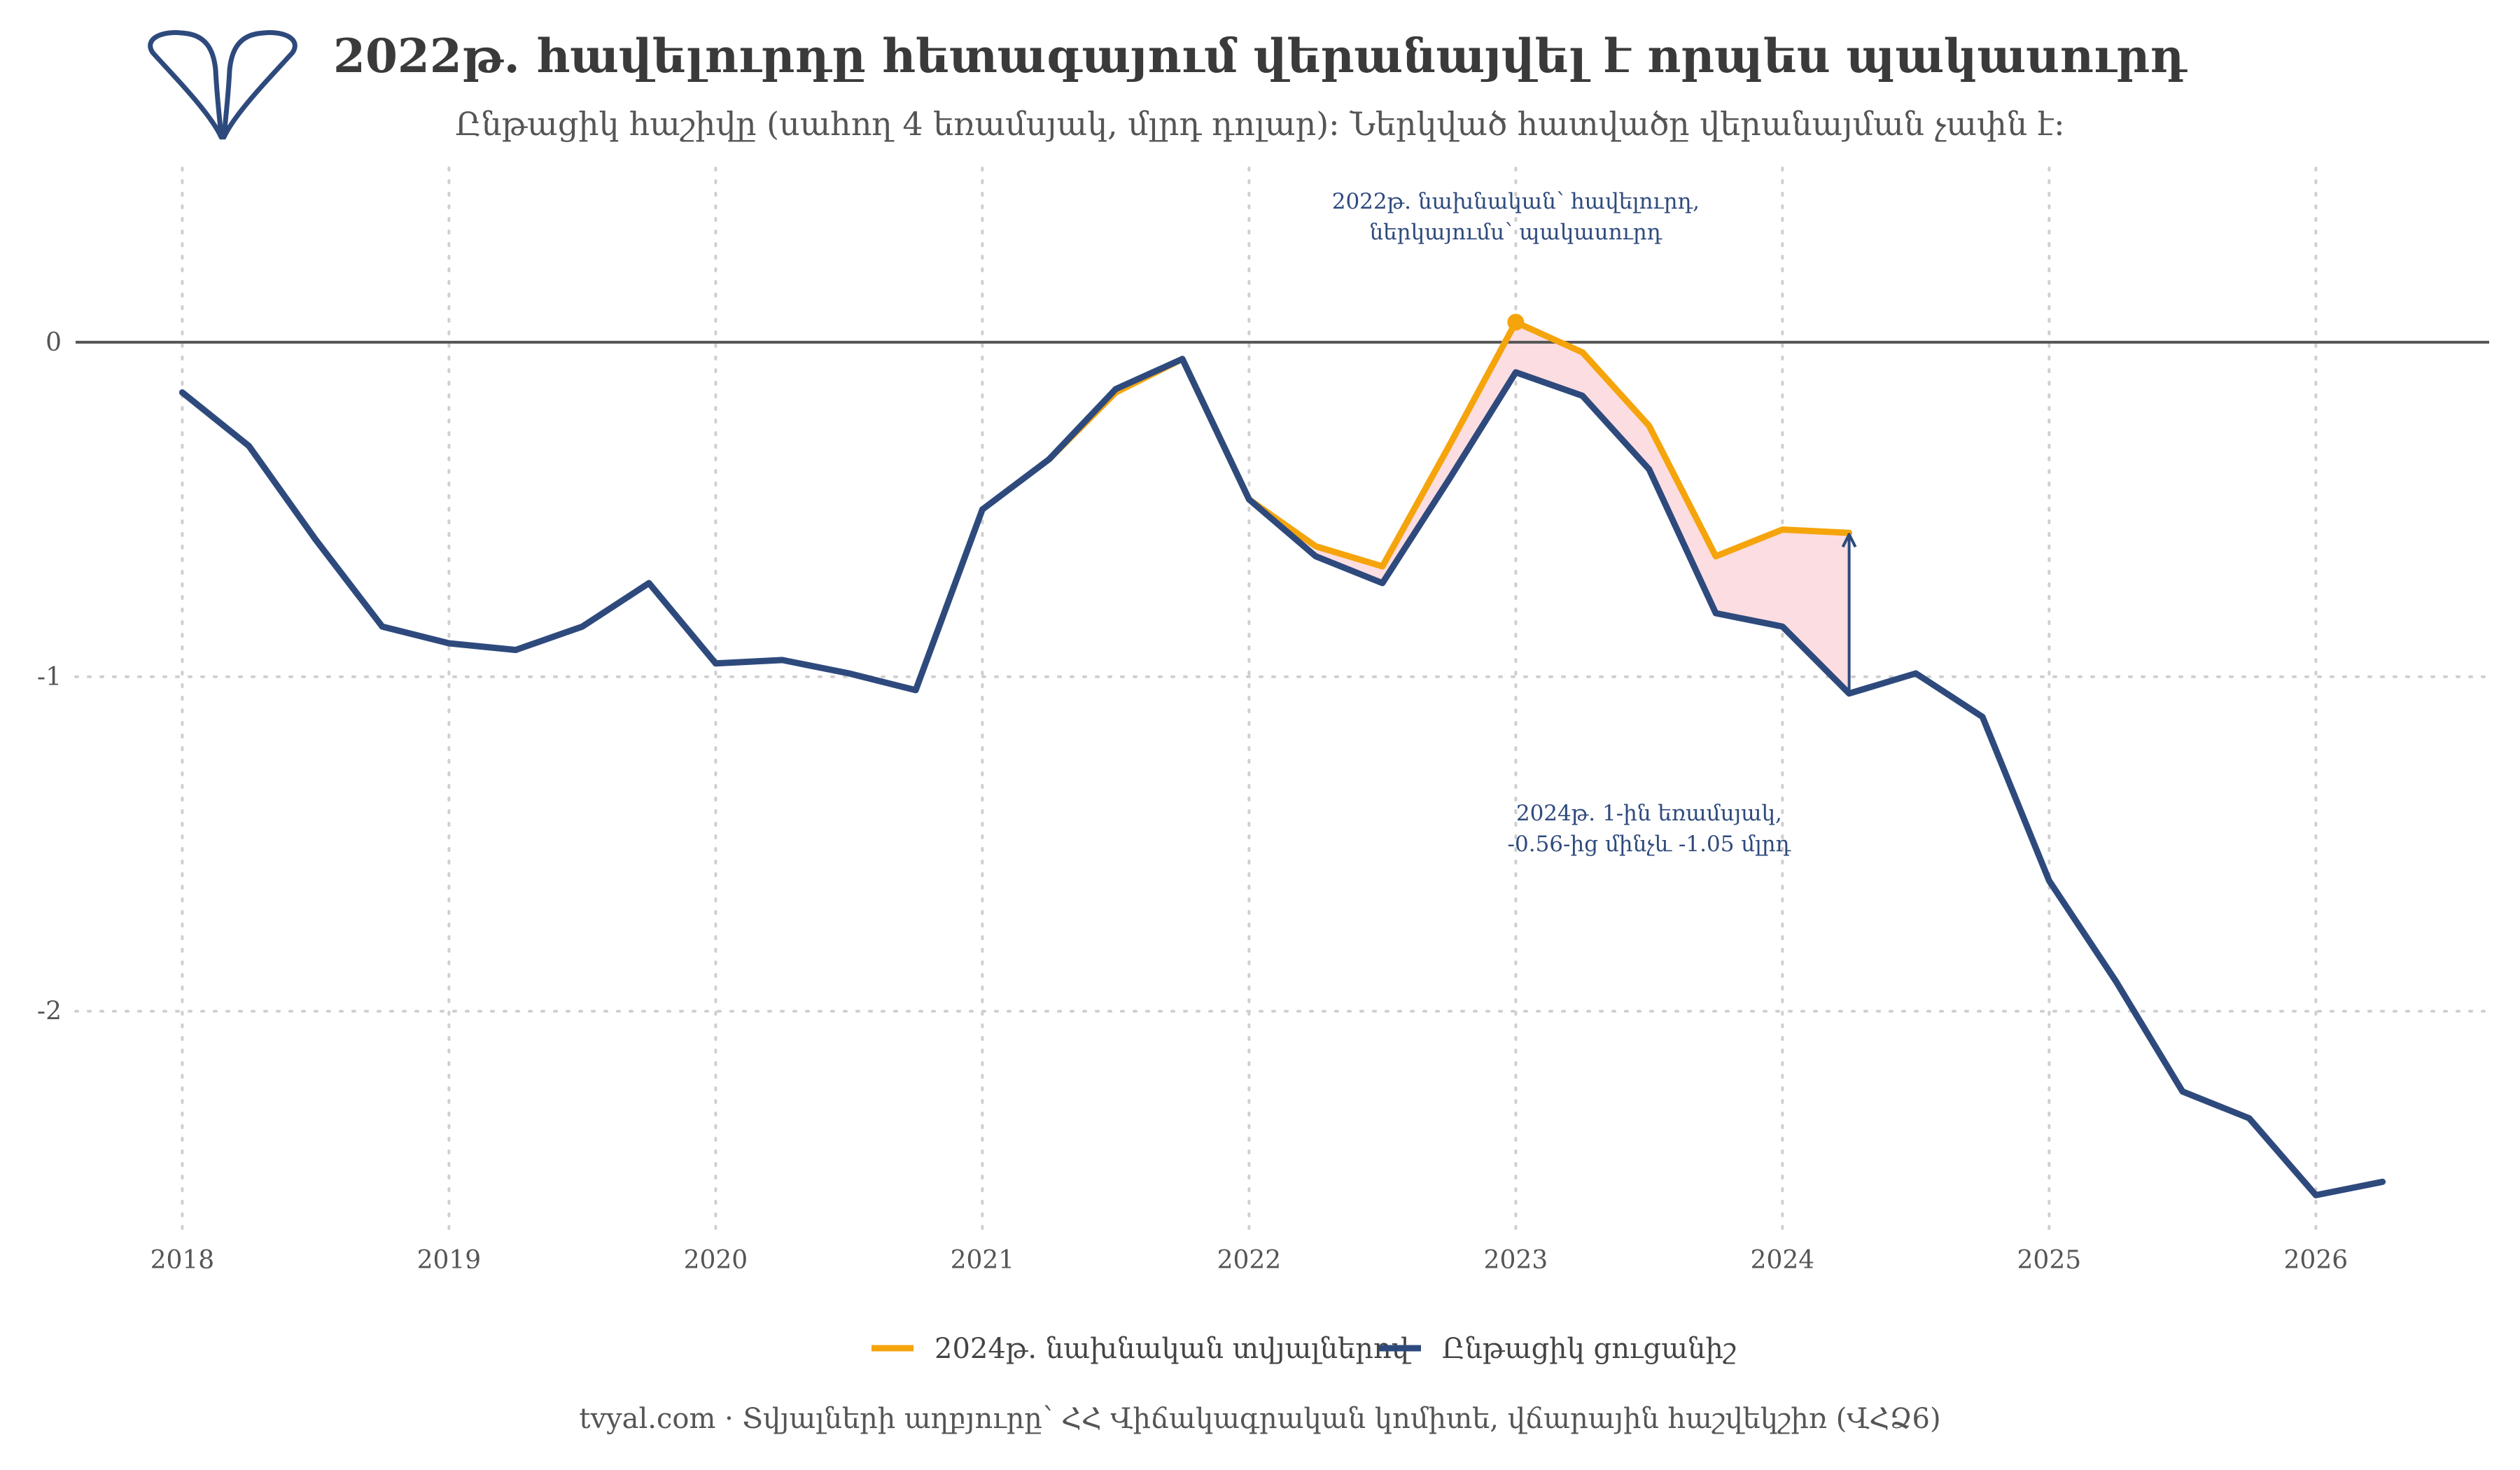 Image resolution: width=2520 pixels, height=1470 pixels. I want to click on legend-label-preliminary: 2024թ. նախնական տվյալներով, so click(1173, 1349).